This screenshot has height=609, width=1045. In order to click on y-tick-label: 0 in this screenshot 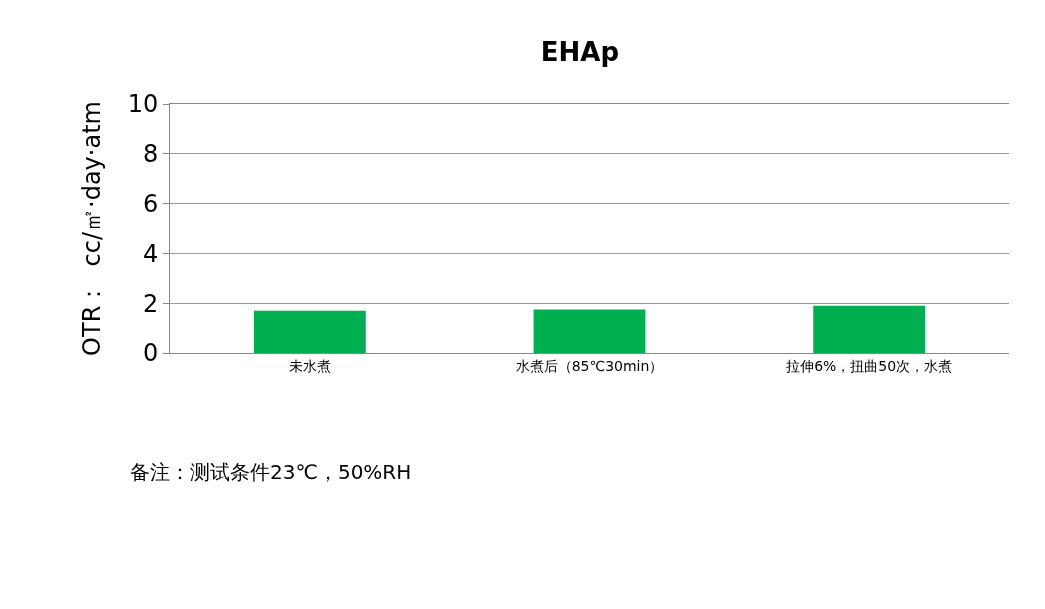, I will do `click(150, 353)`.